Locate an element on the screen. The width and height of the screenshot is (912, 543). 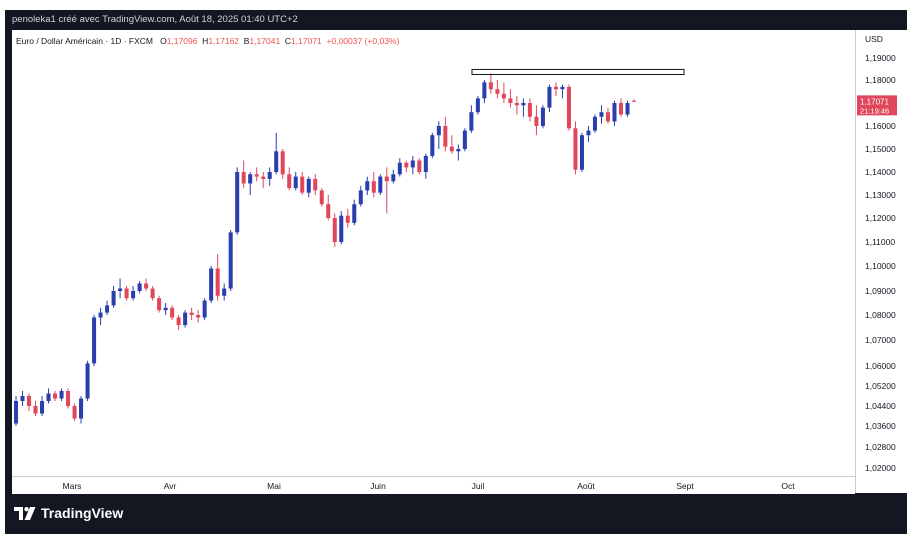
price-tick-label: 1,05200 is located at coordinates (880, 386).